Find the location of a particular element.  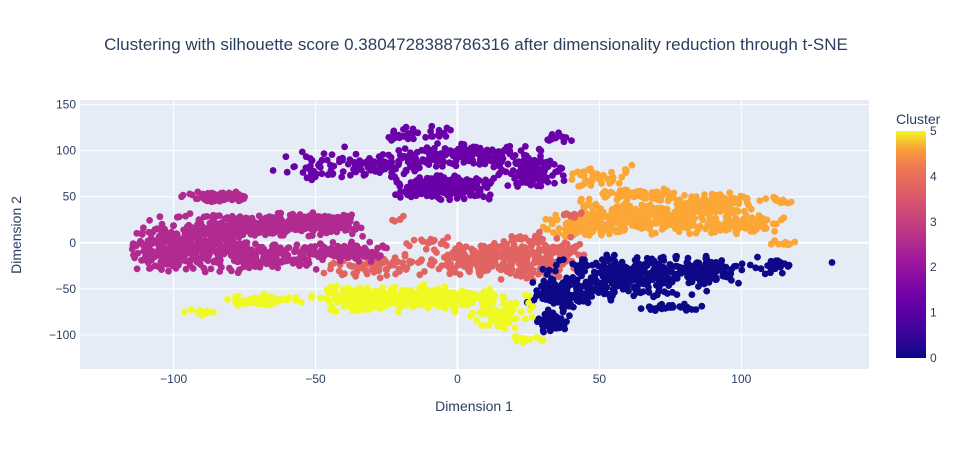

y-tick-label: 100 is located at coordinates (66, 151).